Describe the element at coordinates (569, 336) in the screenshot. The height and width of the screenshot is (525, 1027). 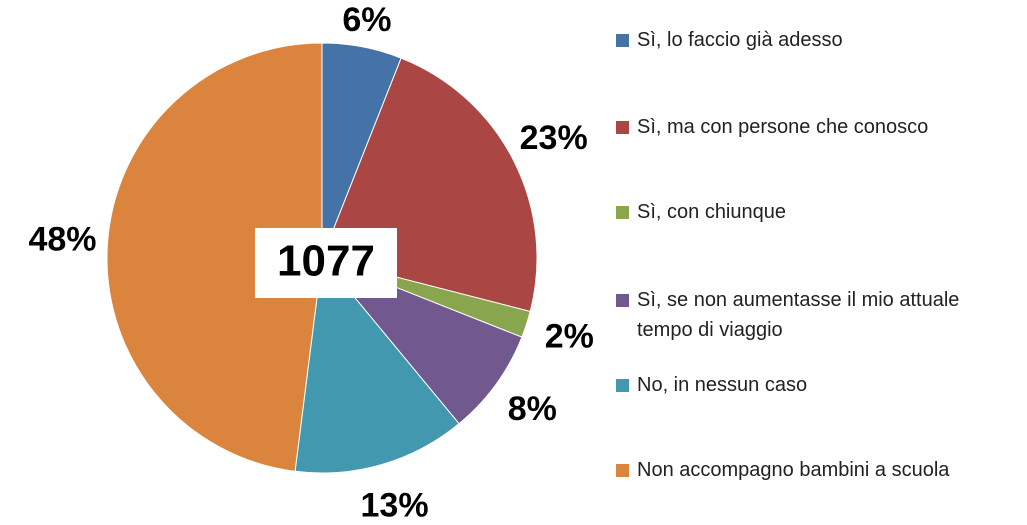
I see `data-label: 2%` at that location.